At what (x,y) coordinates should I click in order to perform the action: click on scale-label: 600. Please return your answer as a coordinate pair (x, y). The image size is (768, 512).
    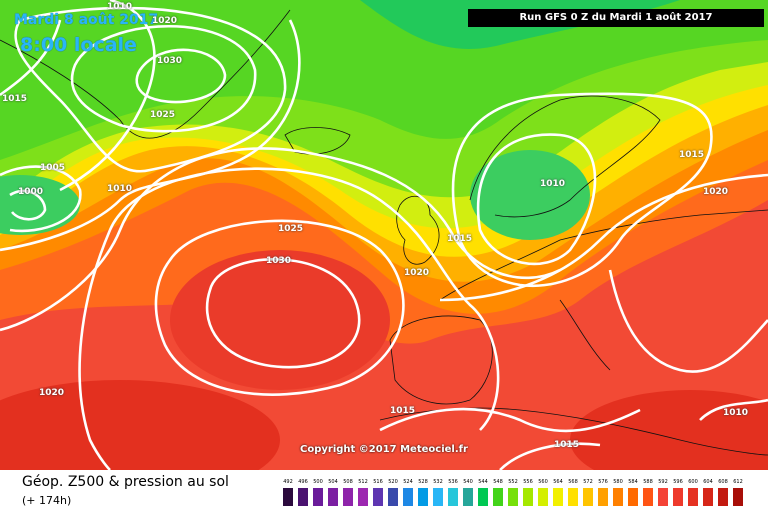
    Looking at the image, I should click on (693, 482).